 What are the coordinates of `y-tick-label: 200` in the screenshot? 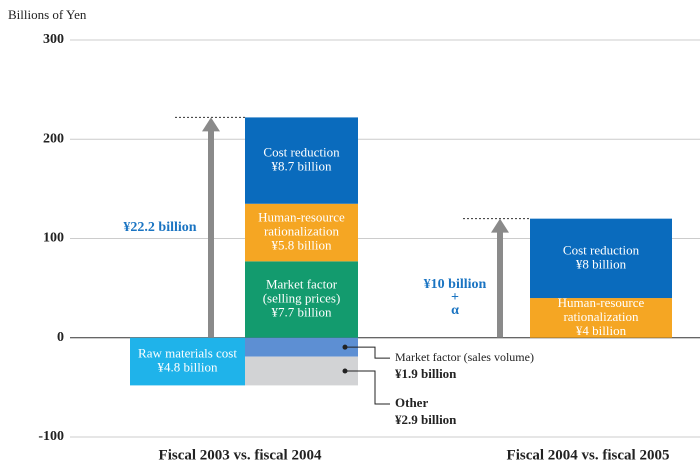 It's located at (53, 138).